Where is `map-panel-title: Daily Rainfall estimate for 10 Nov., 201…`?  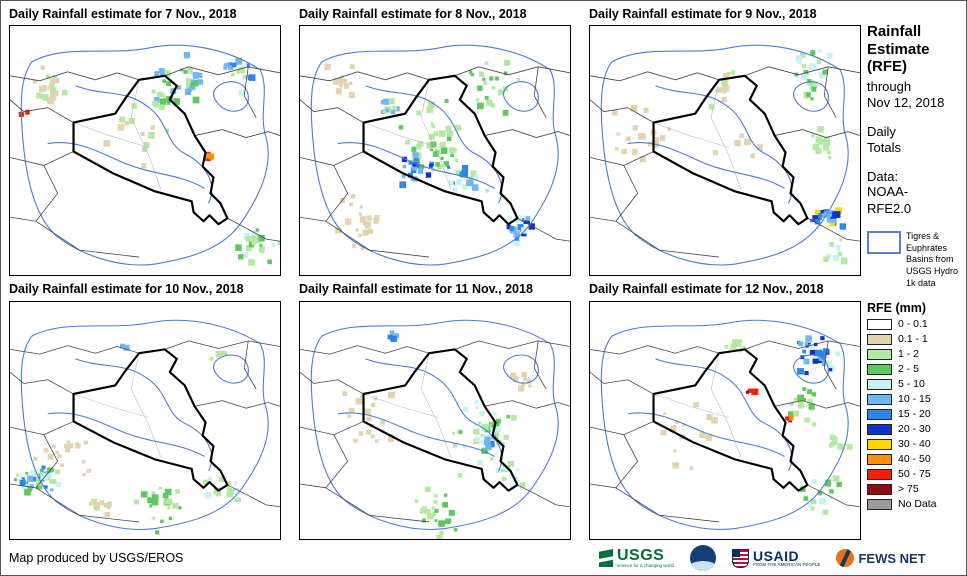 map-panel-title: Daily Rainfall estimate for 10 Nov., 201… is located at coordinates (126, 289).